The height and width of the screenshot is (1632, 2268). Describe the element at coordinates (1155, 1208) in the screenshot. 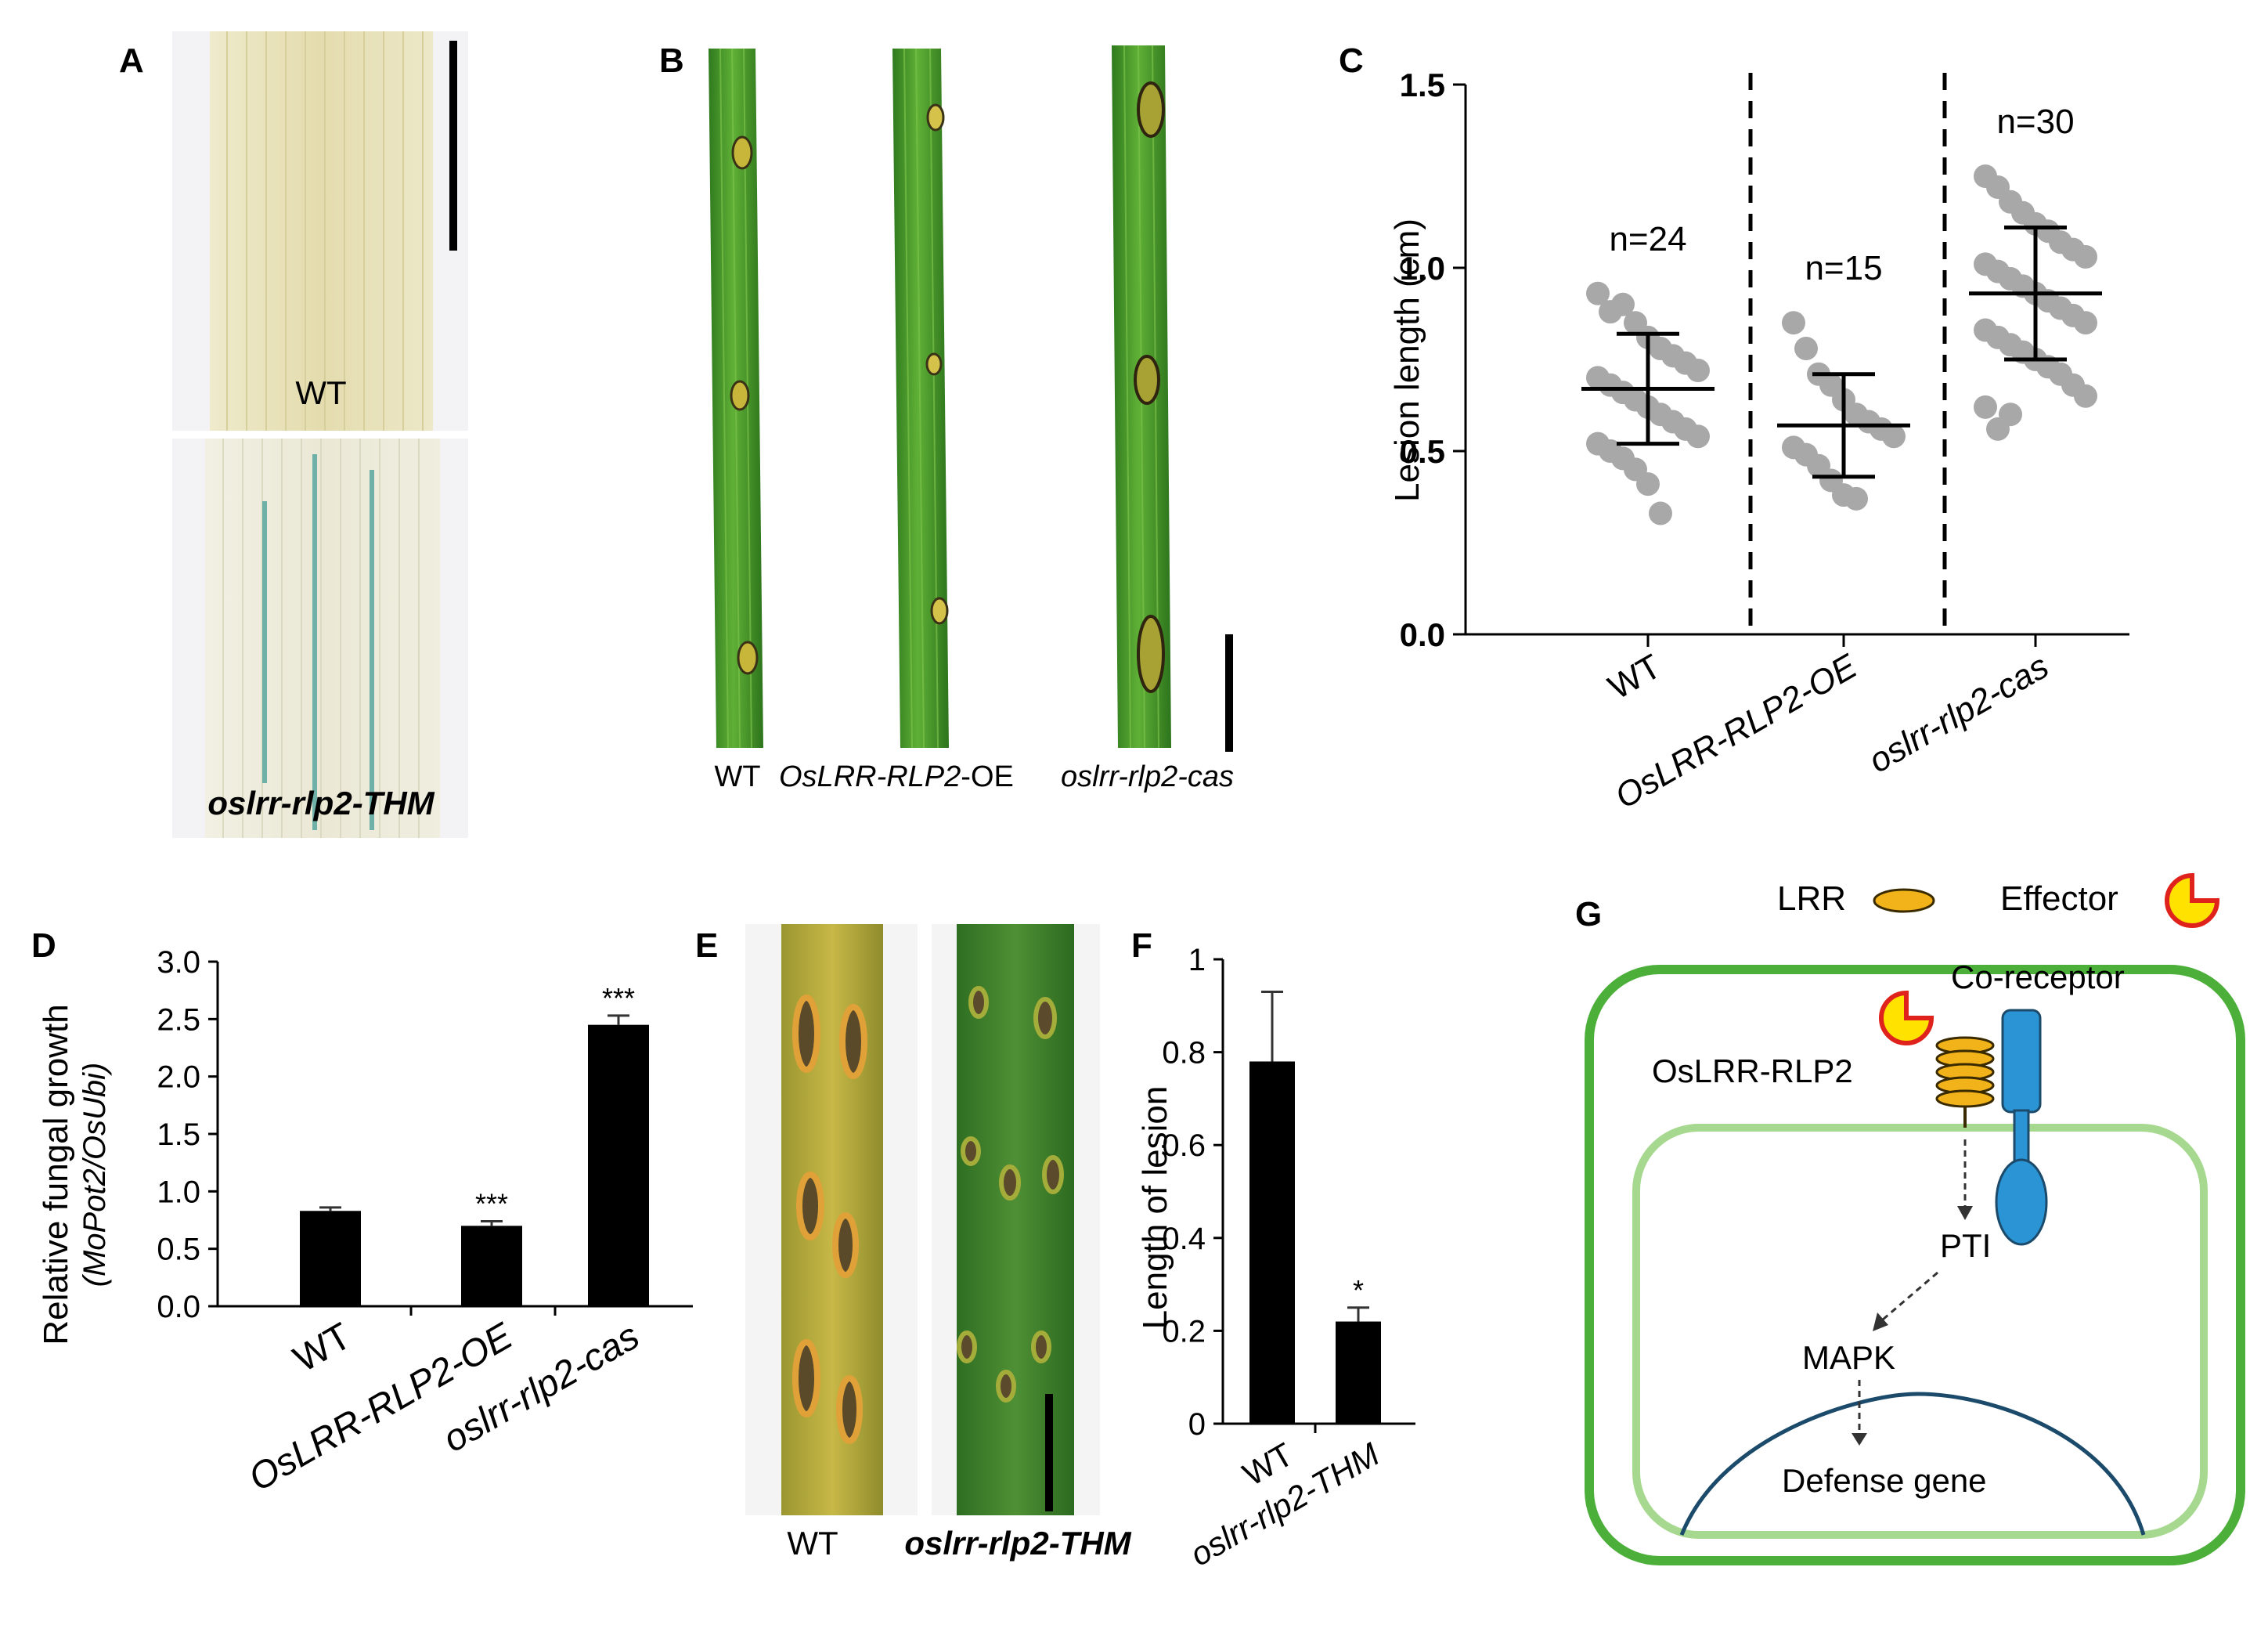

I see `chart-f-ylabel: Length of lesion` at that location.